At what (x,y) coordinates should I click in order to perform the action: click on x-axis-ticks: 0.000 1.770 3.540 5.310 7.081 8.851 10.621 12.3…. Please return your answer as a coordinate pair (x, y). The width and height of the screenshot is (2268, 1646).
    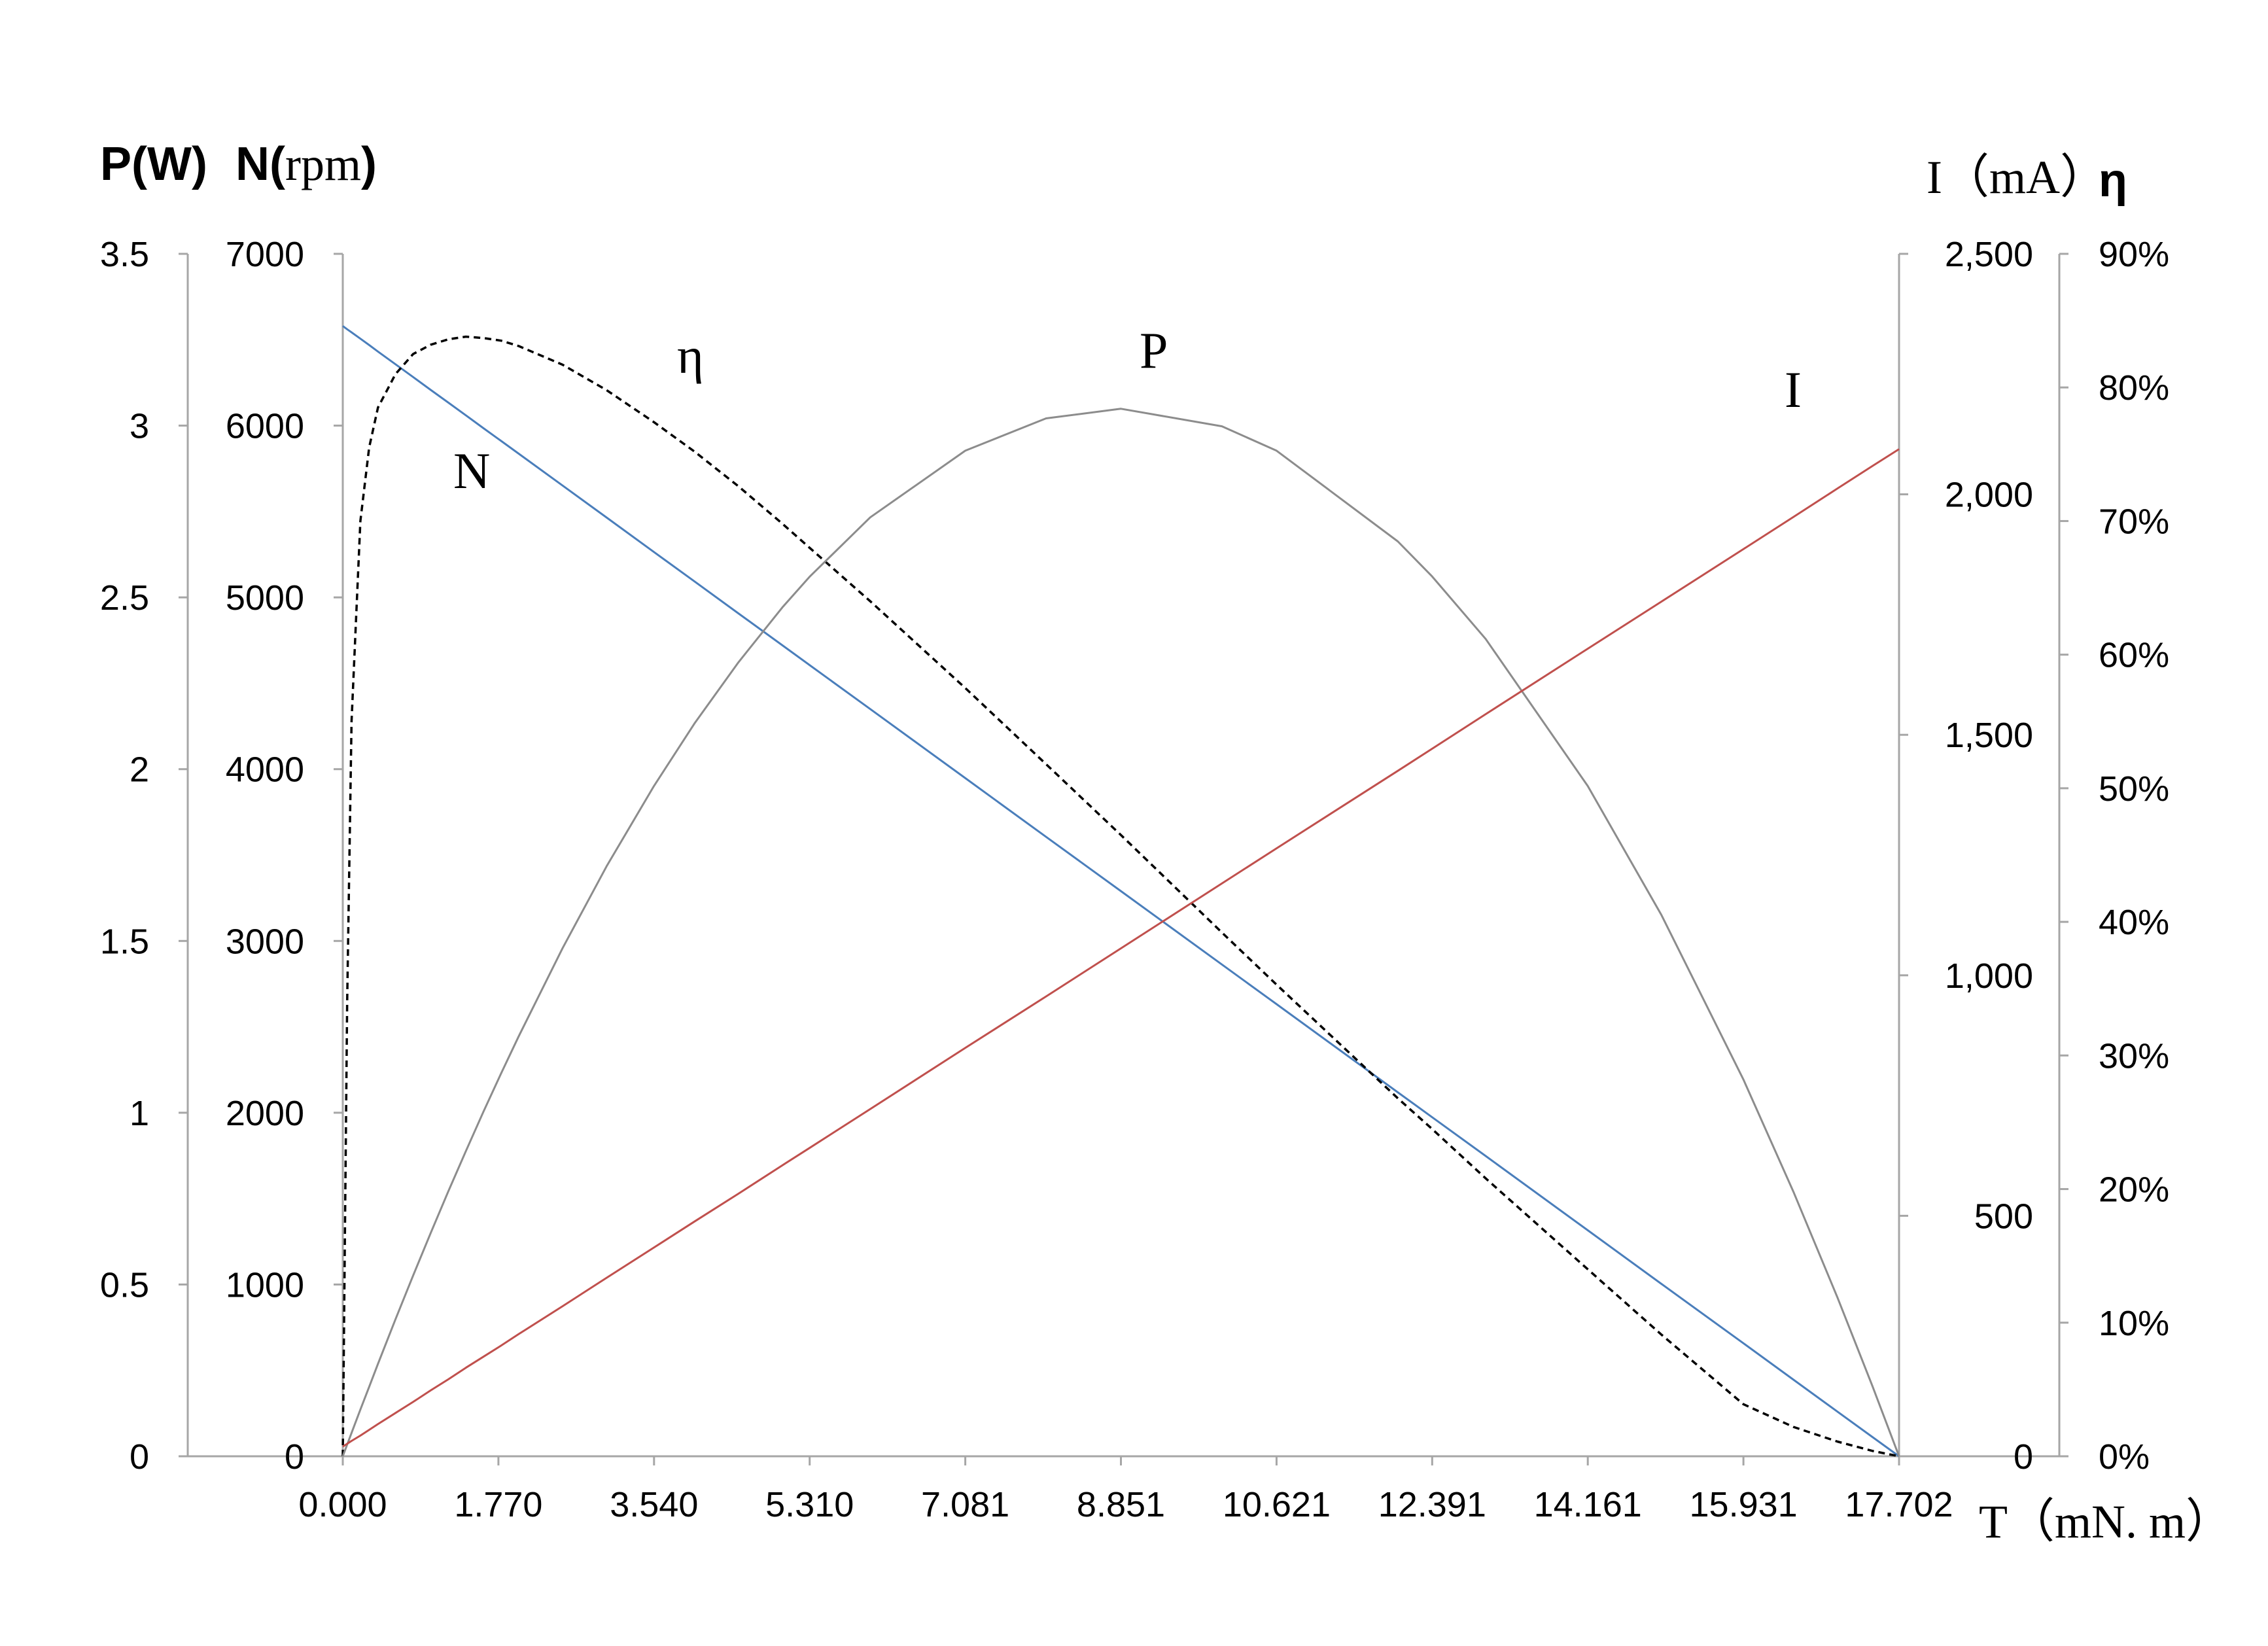
    Looking at the image, I should click on (1126, 1490).